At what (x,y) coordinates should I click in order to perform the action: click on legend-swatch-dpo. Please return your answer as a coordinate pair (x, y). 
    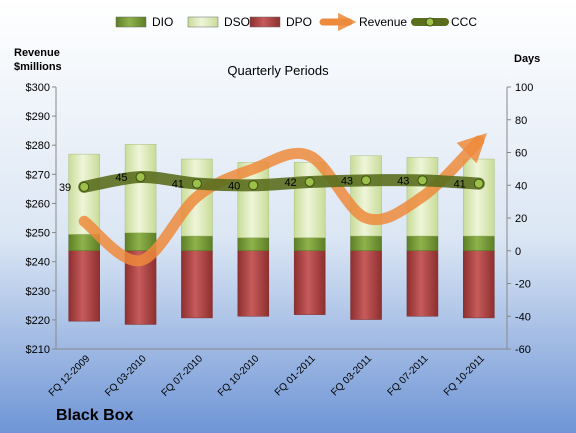
    Looking at the image, I should click on (265, 22).